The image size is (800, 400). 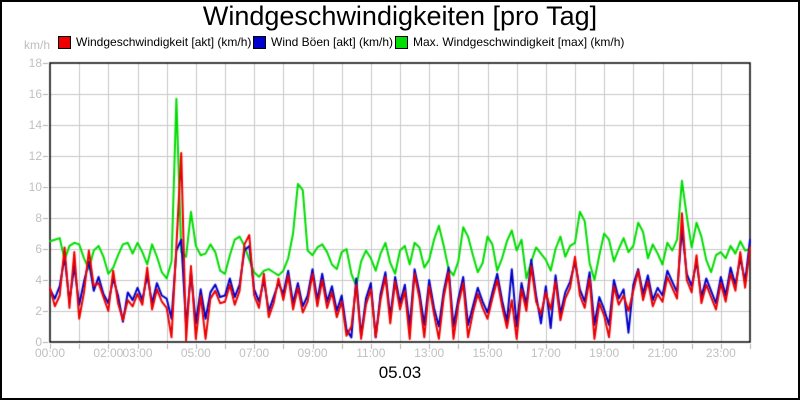 What do you see at coordinates (519, 42) in the screenshot?
I see `legend-label-max-windgeschwindigkeit: Max. Windgeschwindigkeit [max] (km/h)` at bounding box center [519, 42].